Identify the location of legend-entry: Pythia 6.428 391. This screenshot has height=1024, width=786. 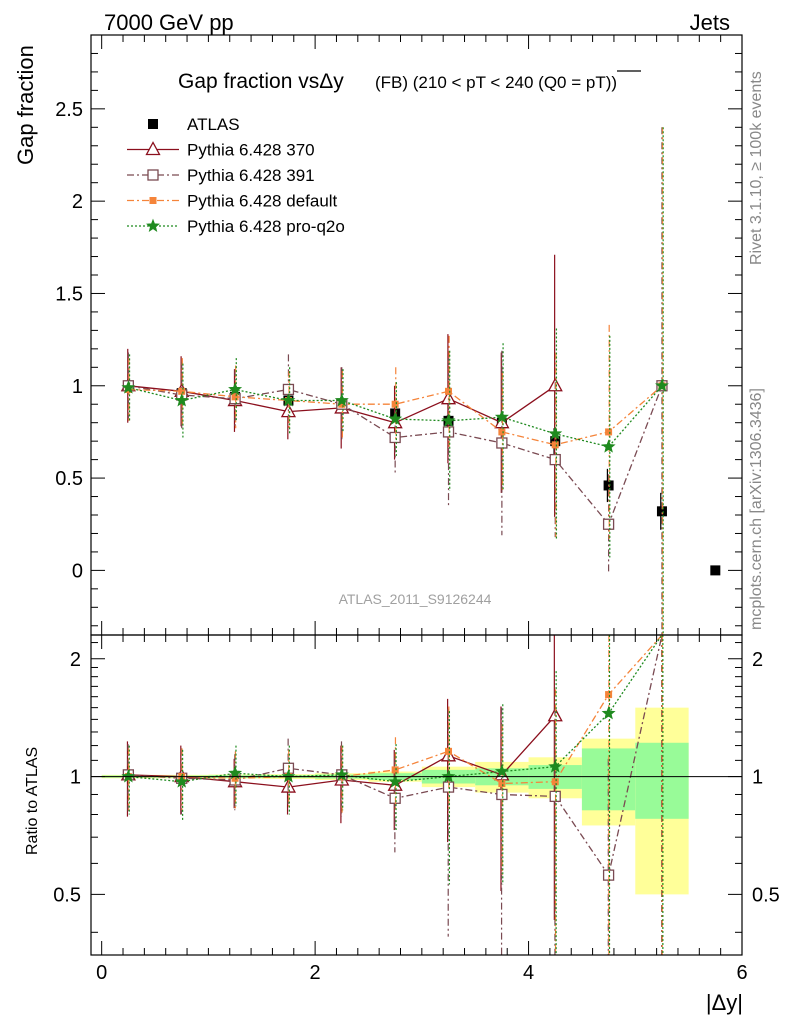
(221, 175).